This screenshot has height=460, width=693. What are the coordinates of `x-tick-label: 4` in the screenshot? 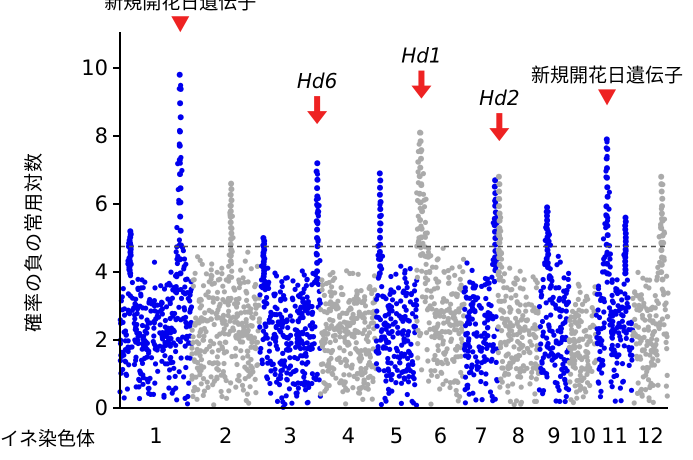 It's located at (348, 436).